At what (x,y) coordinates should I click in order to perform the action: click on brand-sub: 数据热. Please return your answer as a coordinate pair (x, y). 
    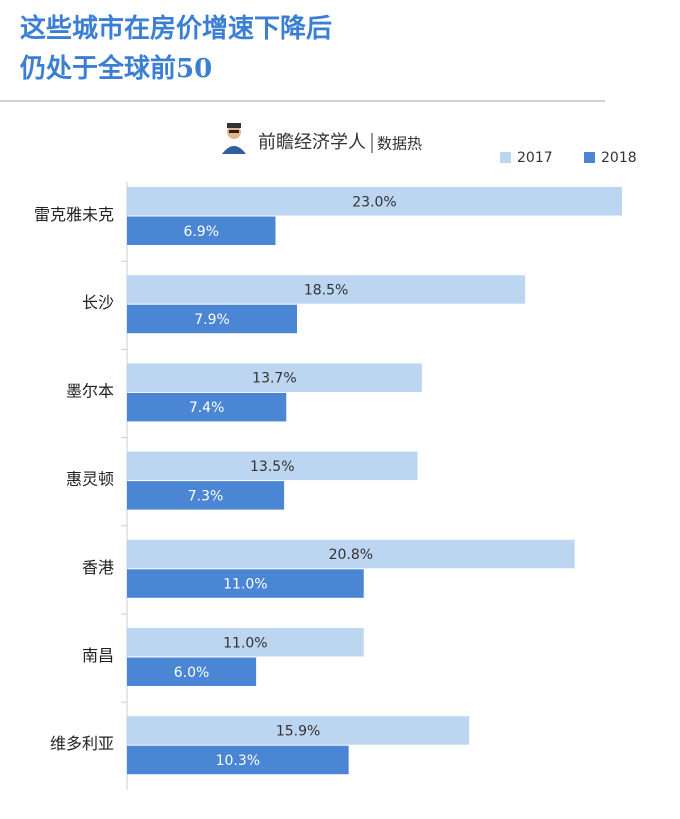
    Looking at the image, I should click on (399, 144).